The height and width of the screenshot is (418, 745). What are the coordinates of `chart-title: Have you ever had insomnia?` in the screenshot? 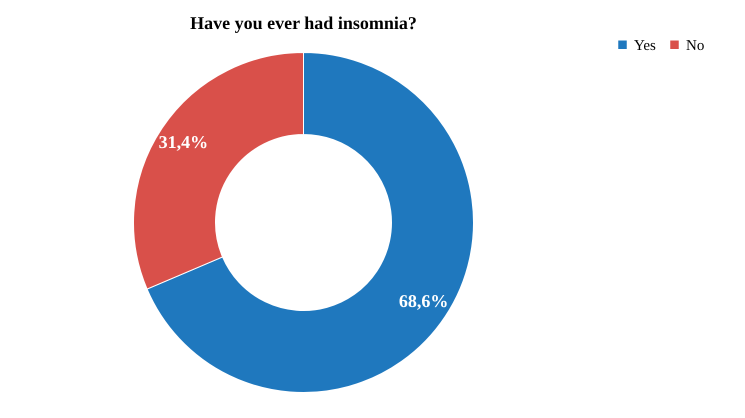 It's located at (303, 23).